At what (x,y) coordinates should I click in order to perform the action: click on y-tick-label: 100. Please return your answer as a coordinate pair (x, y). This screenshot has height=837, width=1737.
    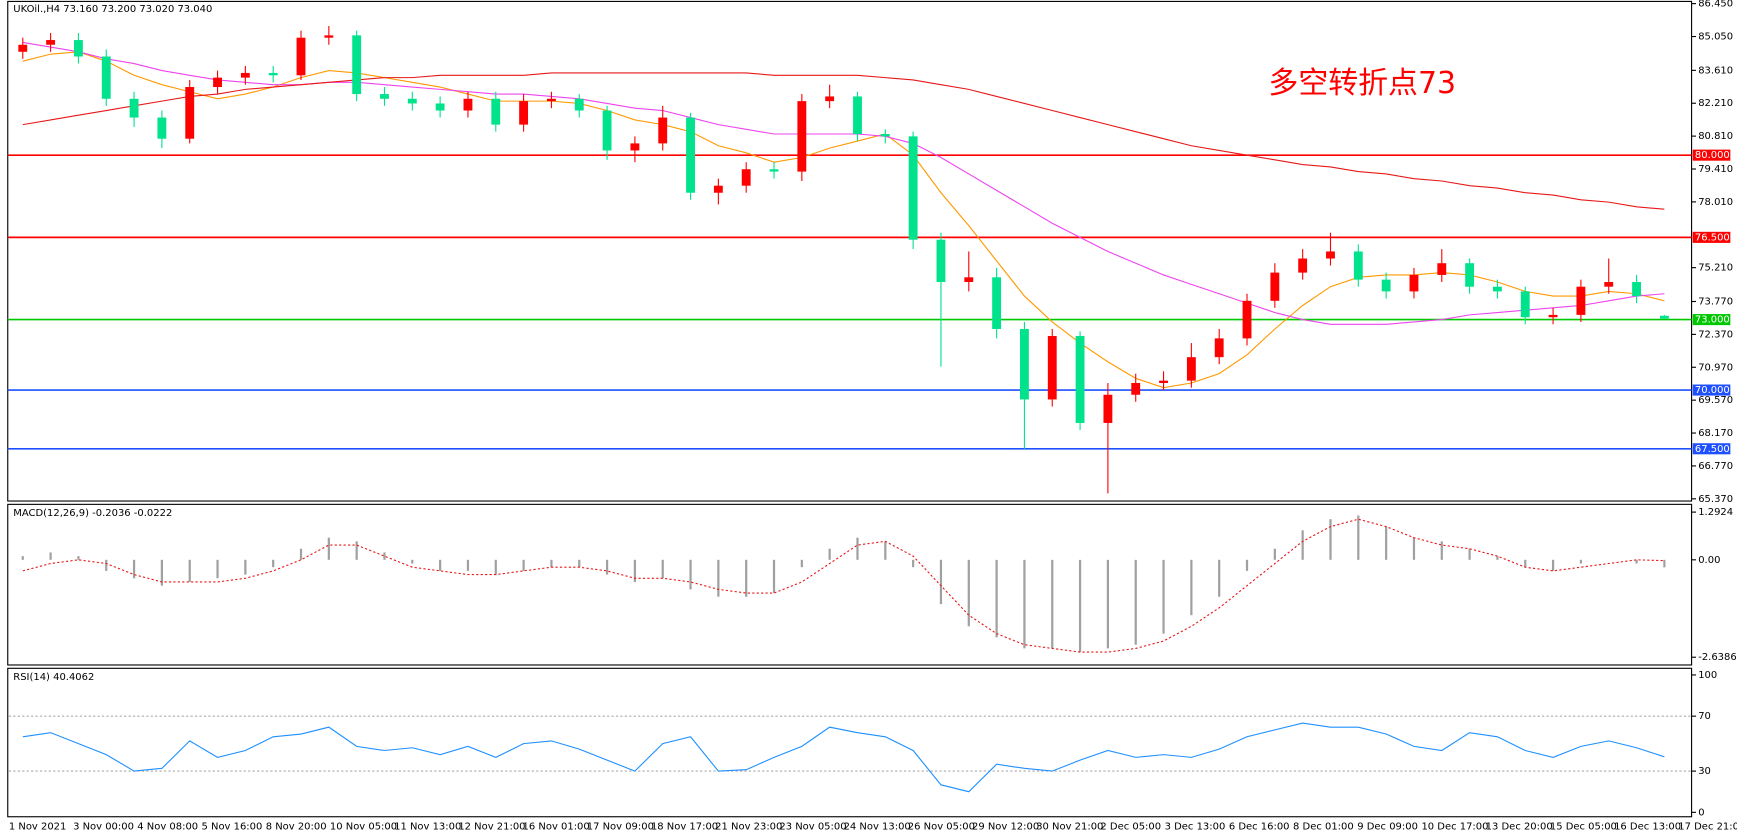
    Looking at the image, I should click on (1707, 675).